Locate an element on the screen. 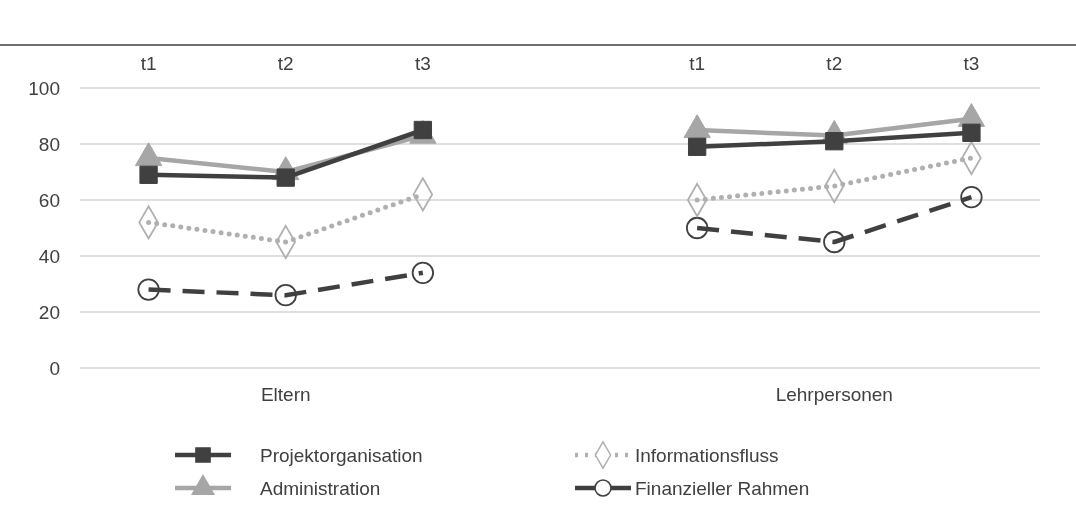  y-tick-label: 40 is located at coordinates (49, 256).